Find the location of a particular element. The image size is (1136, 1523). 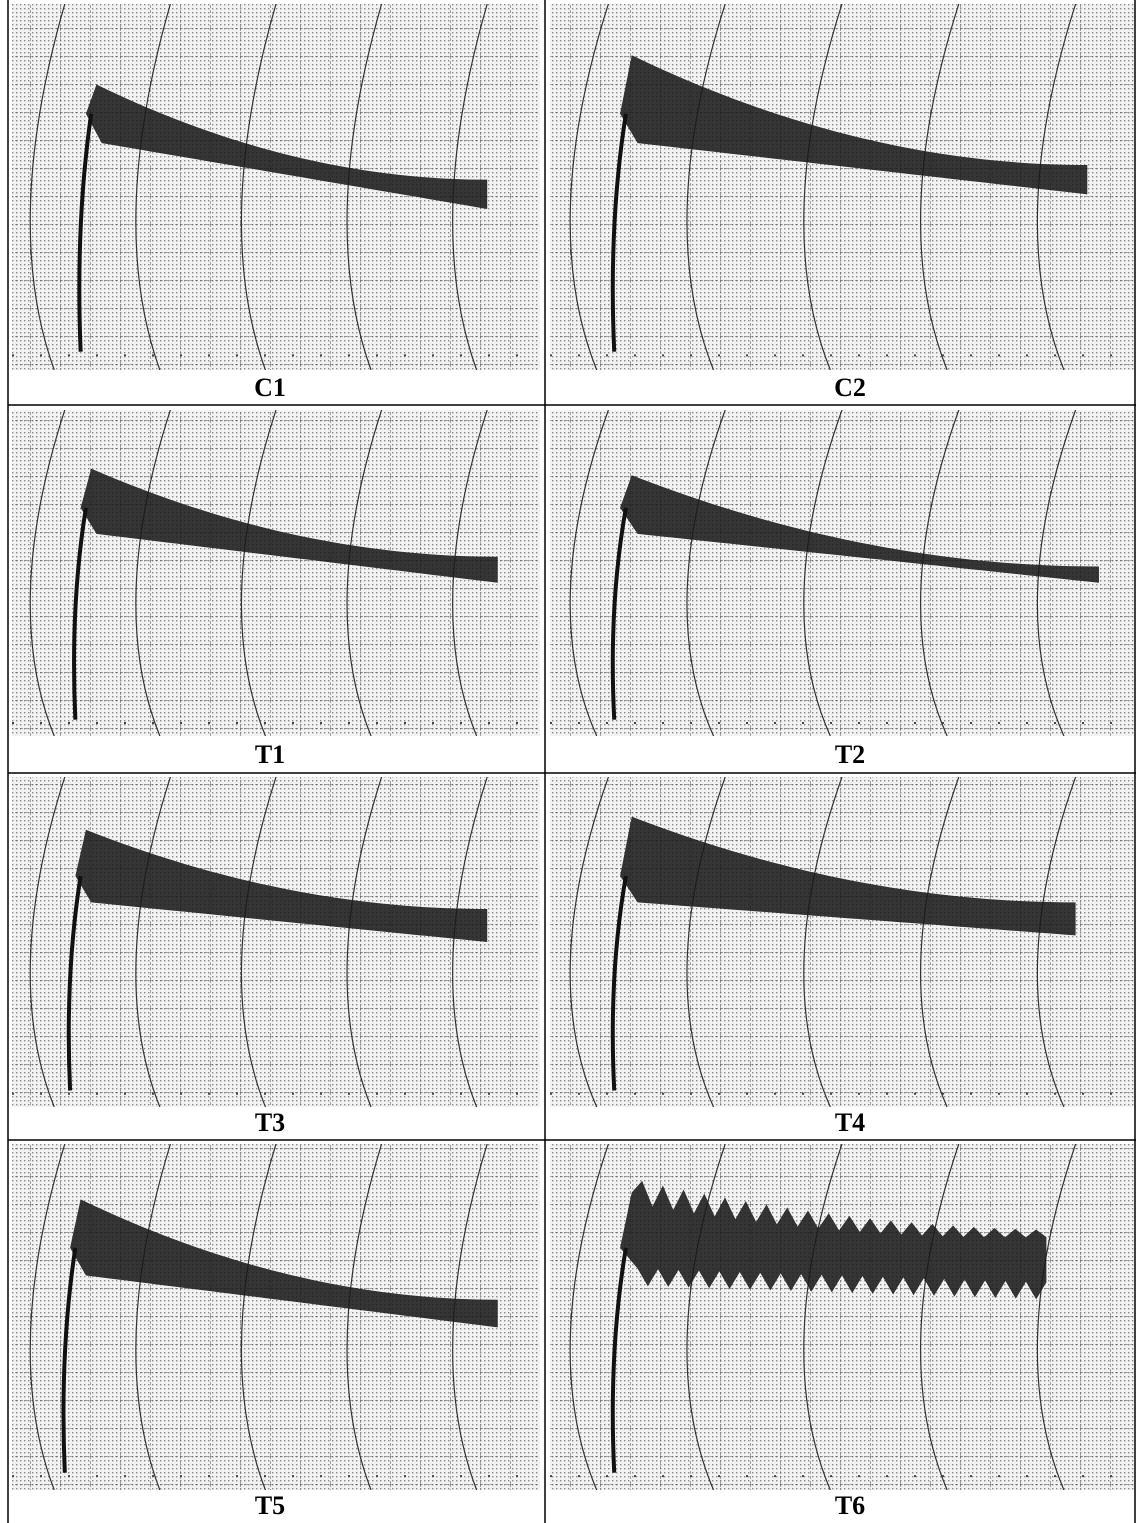

paper-grid is located at coordinates (276, 942).